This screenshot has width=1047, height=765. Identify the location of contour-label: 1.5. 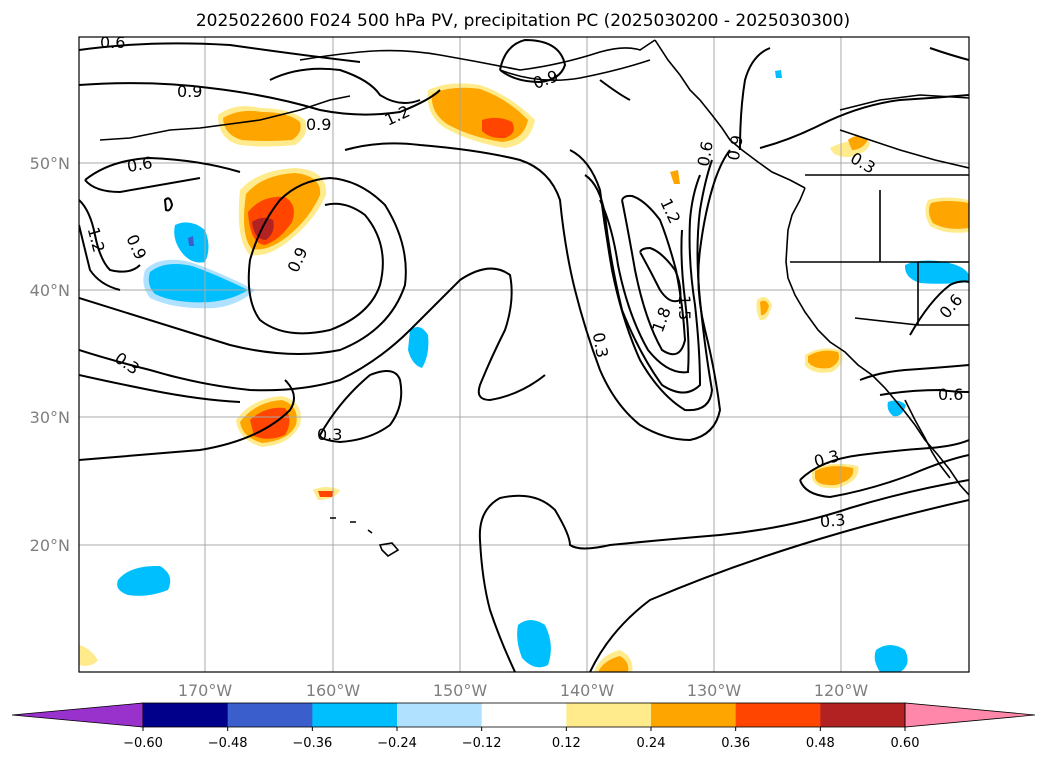
(684, 307).